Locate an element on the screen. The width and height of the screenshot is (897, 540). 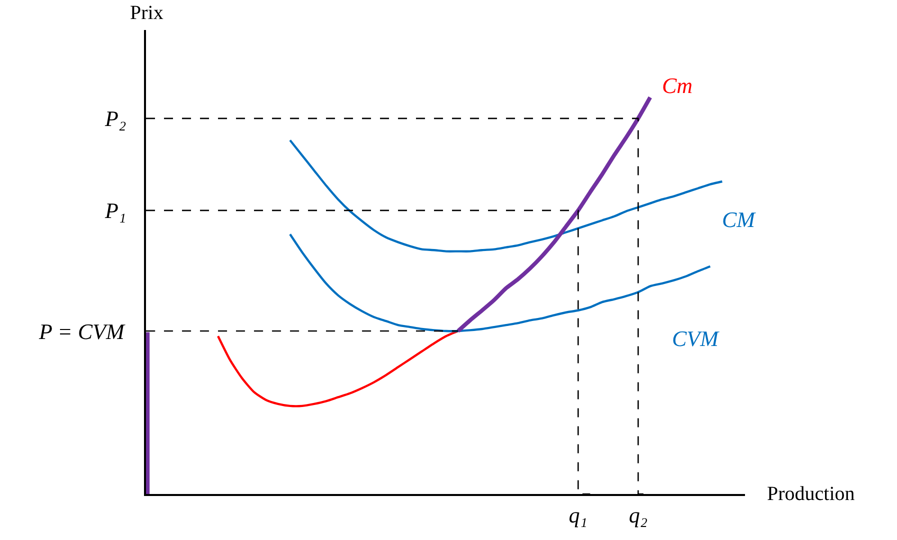
text: Cm is located at coordinates (677, 85).